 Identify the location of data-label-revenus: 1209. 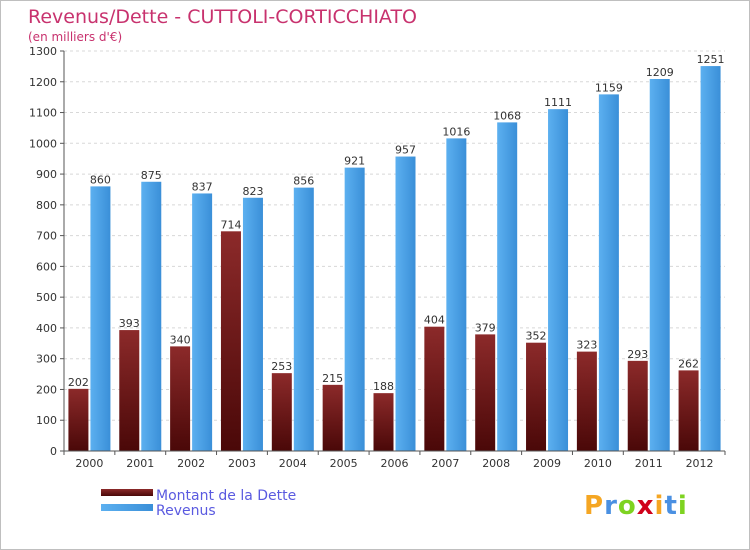
(660, 72).